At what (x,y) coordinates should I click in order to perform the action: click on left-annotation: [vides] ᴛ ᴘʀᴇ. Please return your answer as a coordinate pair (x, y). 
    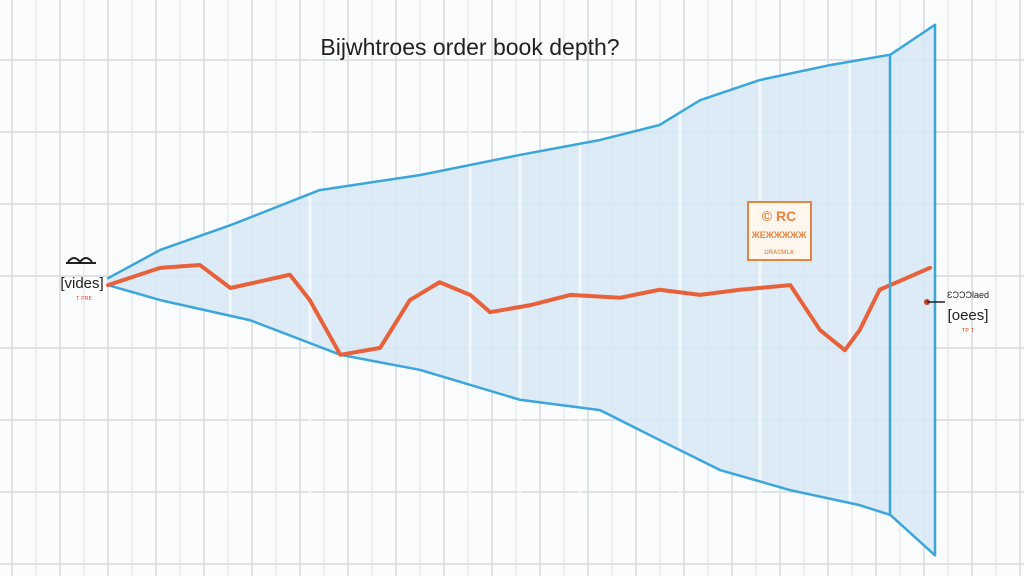
    Looking at the image, I should click on (82, 279).